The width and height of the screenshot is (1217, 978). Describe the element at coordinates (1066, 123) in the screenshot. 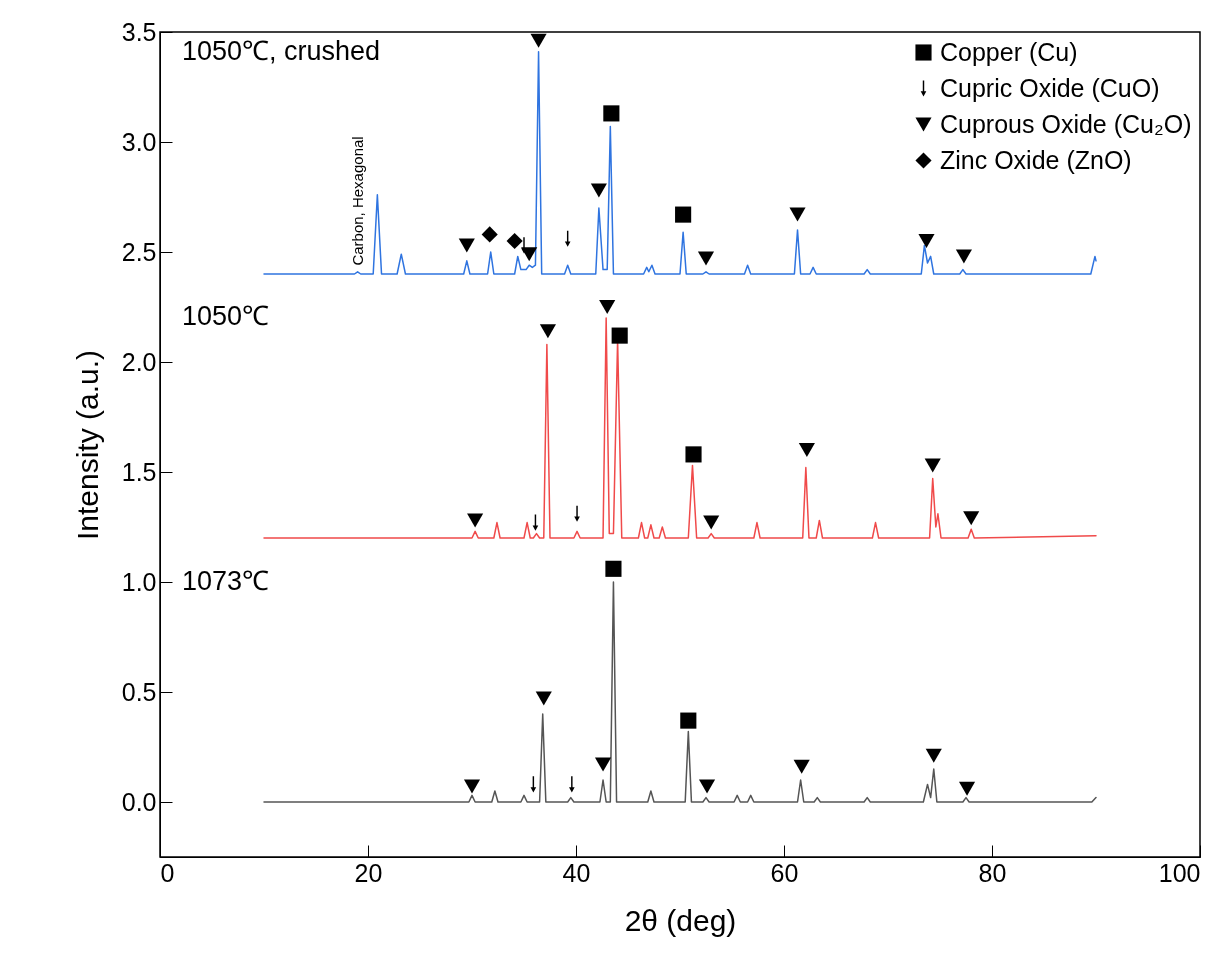

I see `legend-label: Cuprous Oxide (Cu₂O)` at that location.